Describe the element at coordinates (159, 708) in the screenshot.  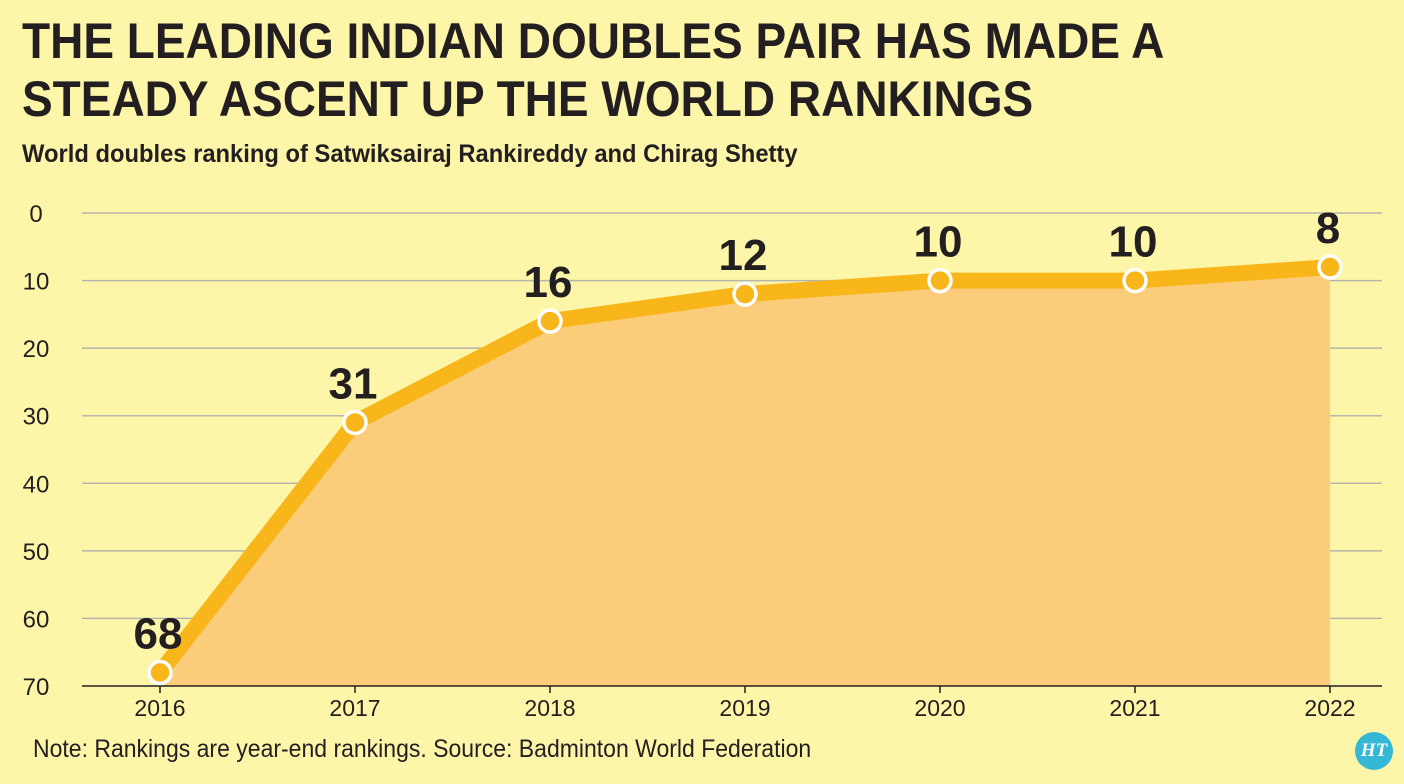
I see `x-tick-label: 2016` at that location.